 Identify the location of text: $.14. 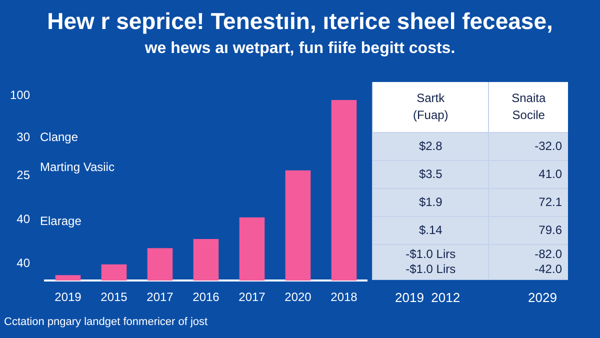
(430, 230).